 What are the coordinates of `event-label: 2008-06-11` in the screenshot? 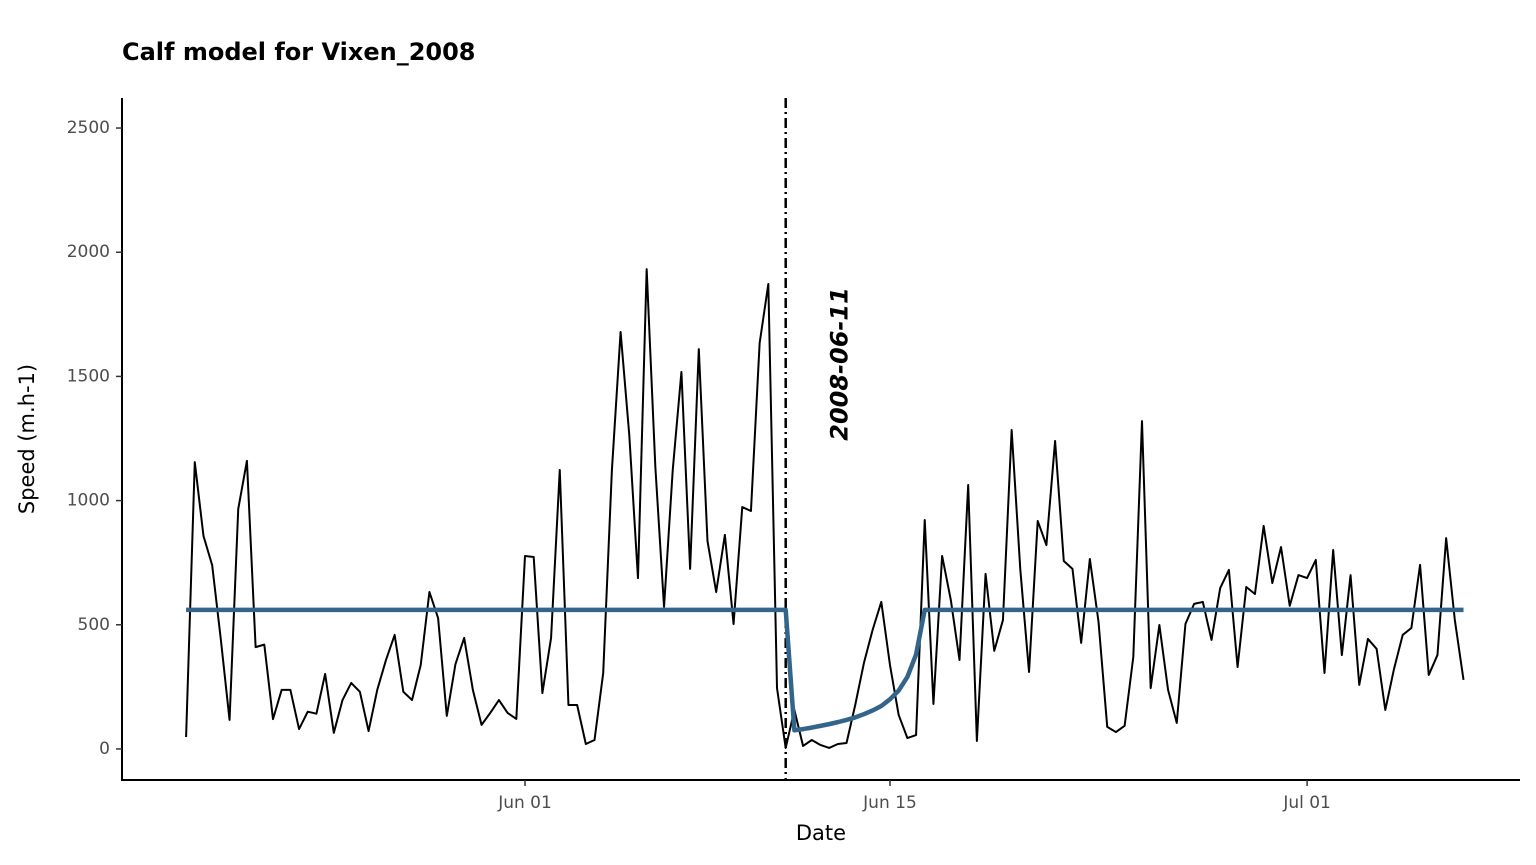 It's located at (840, 364).